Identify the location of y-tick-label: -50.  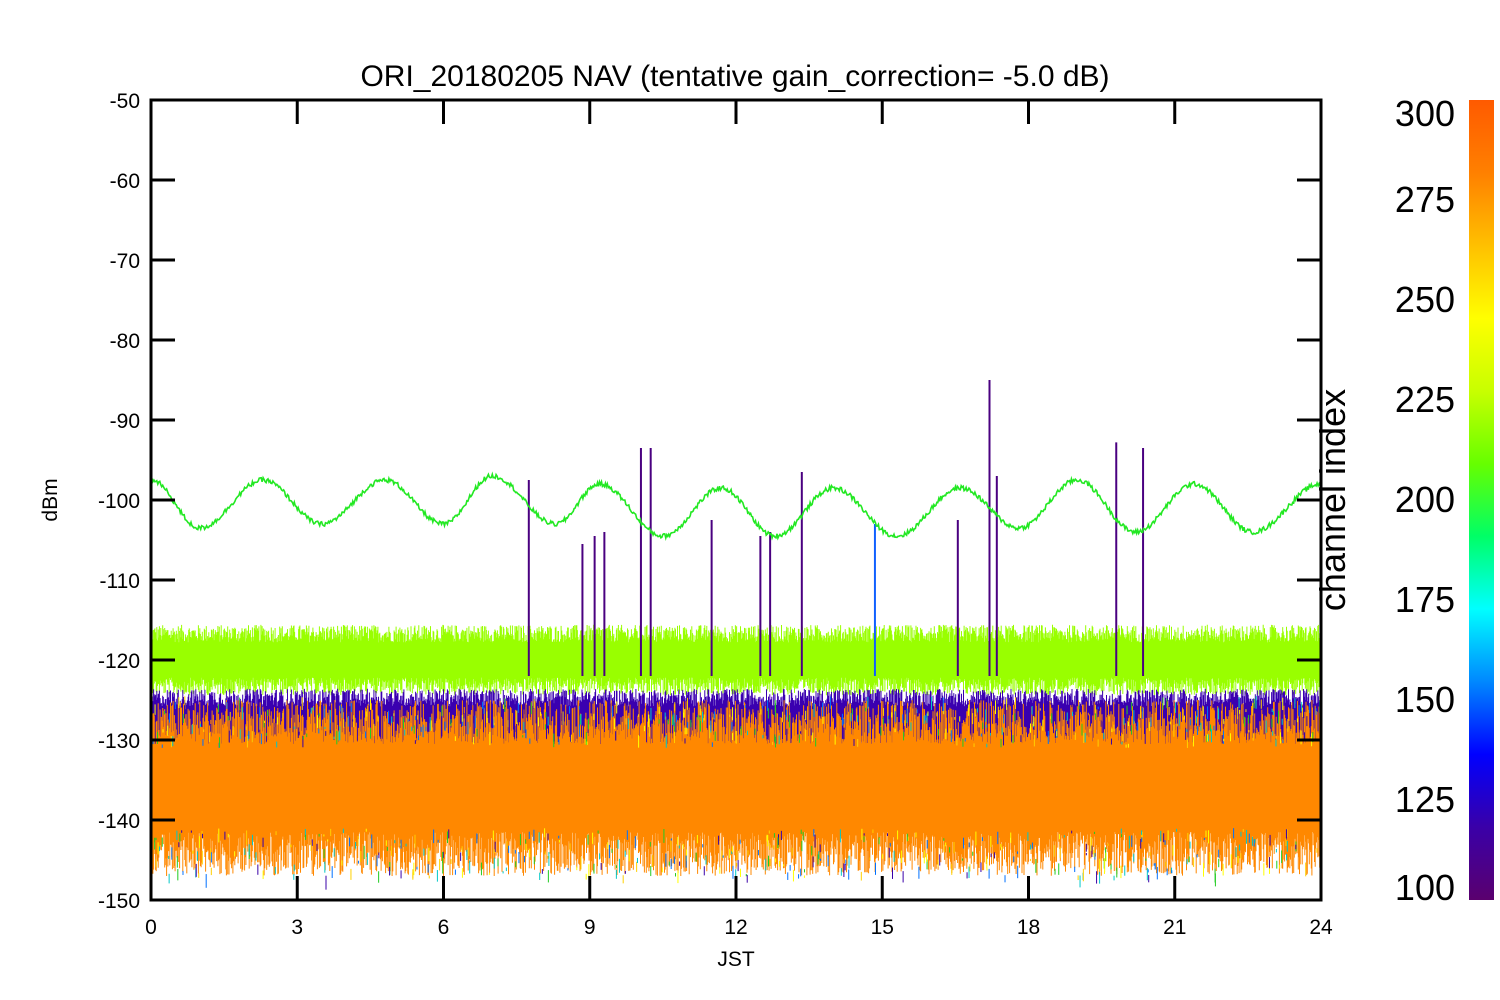
(125, 101).